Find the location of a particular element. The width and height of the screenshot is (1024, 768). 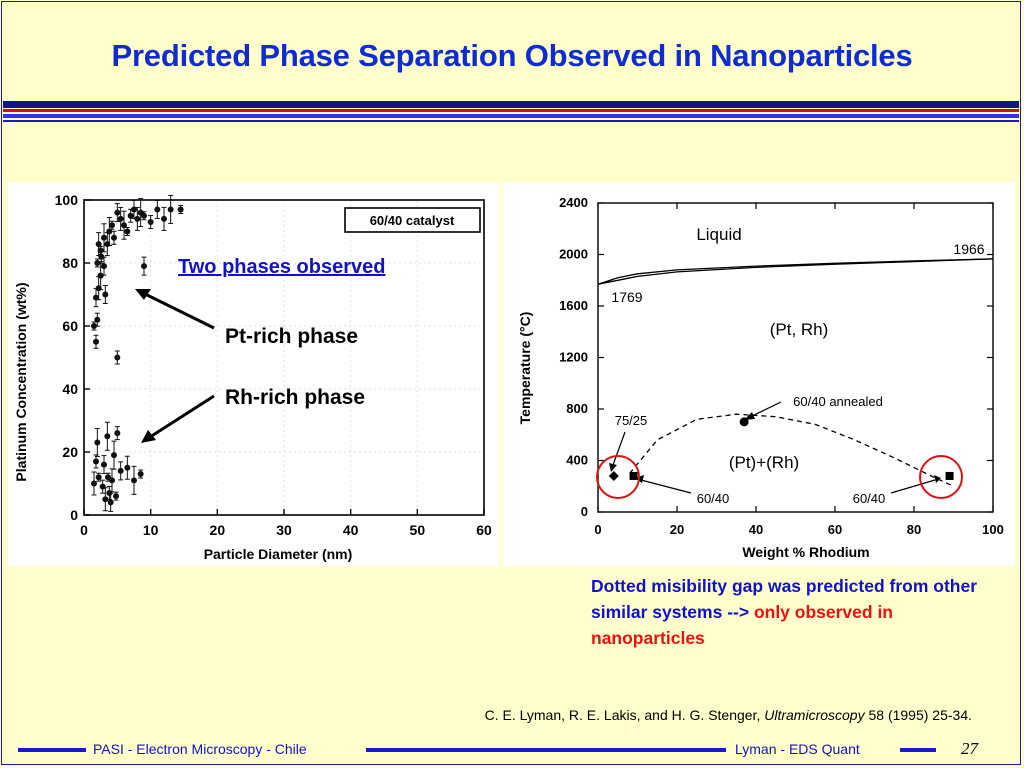

x-tick-label: 60 is located at coordinates (835, 529).